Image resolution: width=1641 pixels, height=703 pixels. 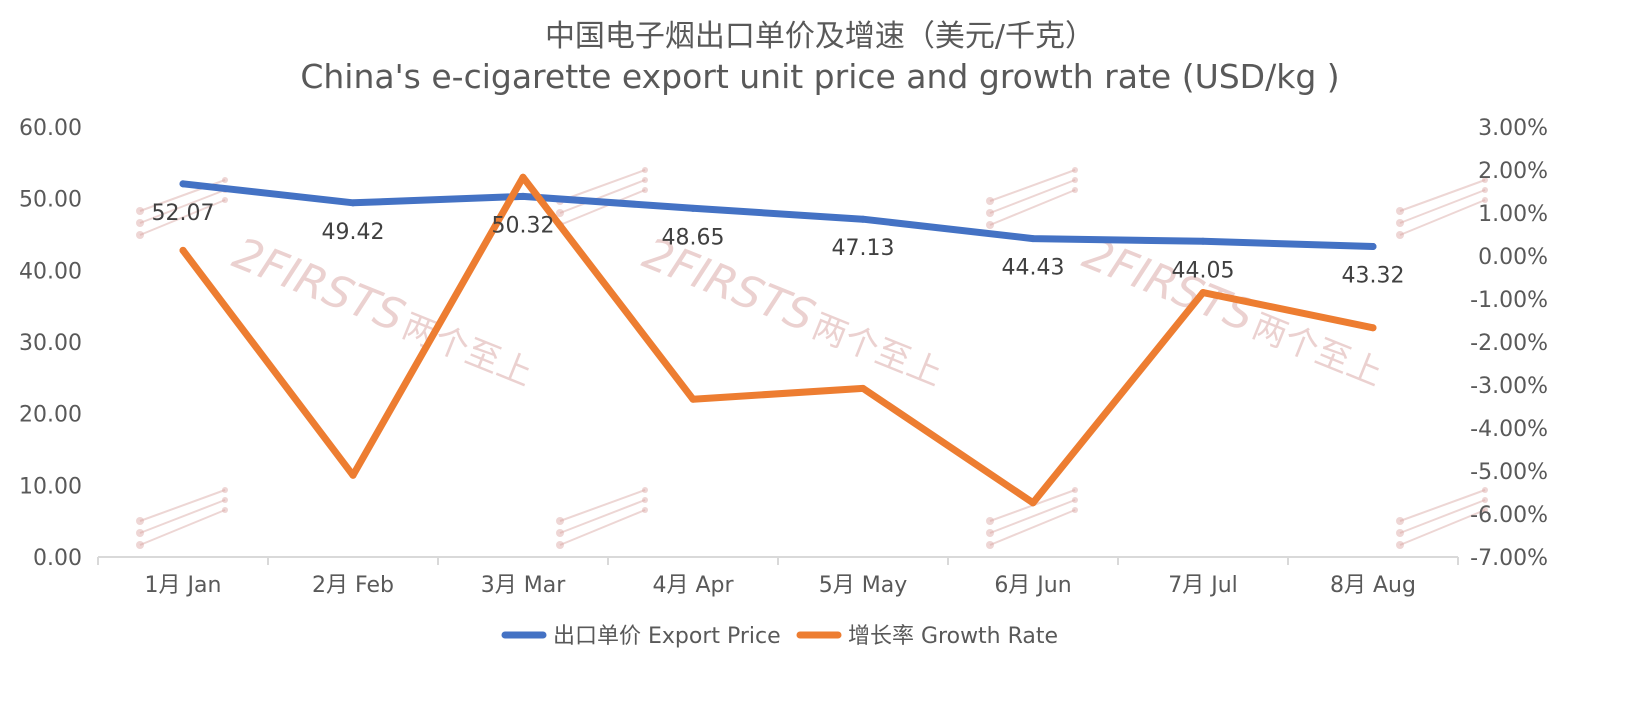 I want to click on y-right-tick-label: 2.00%, so click(x=1513, y=171).